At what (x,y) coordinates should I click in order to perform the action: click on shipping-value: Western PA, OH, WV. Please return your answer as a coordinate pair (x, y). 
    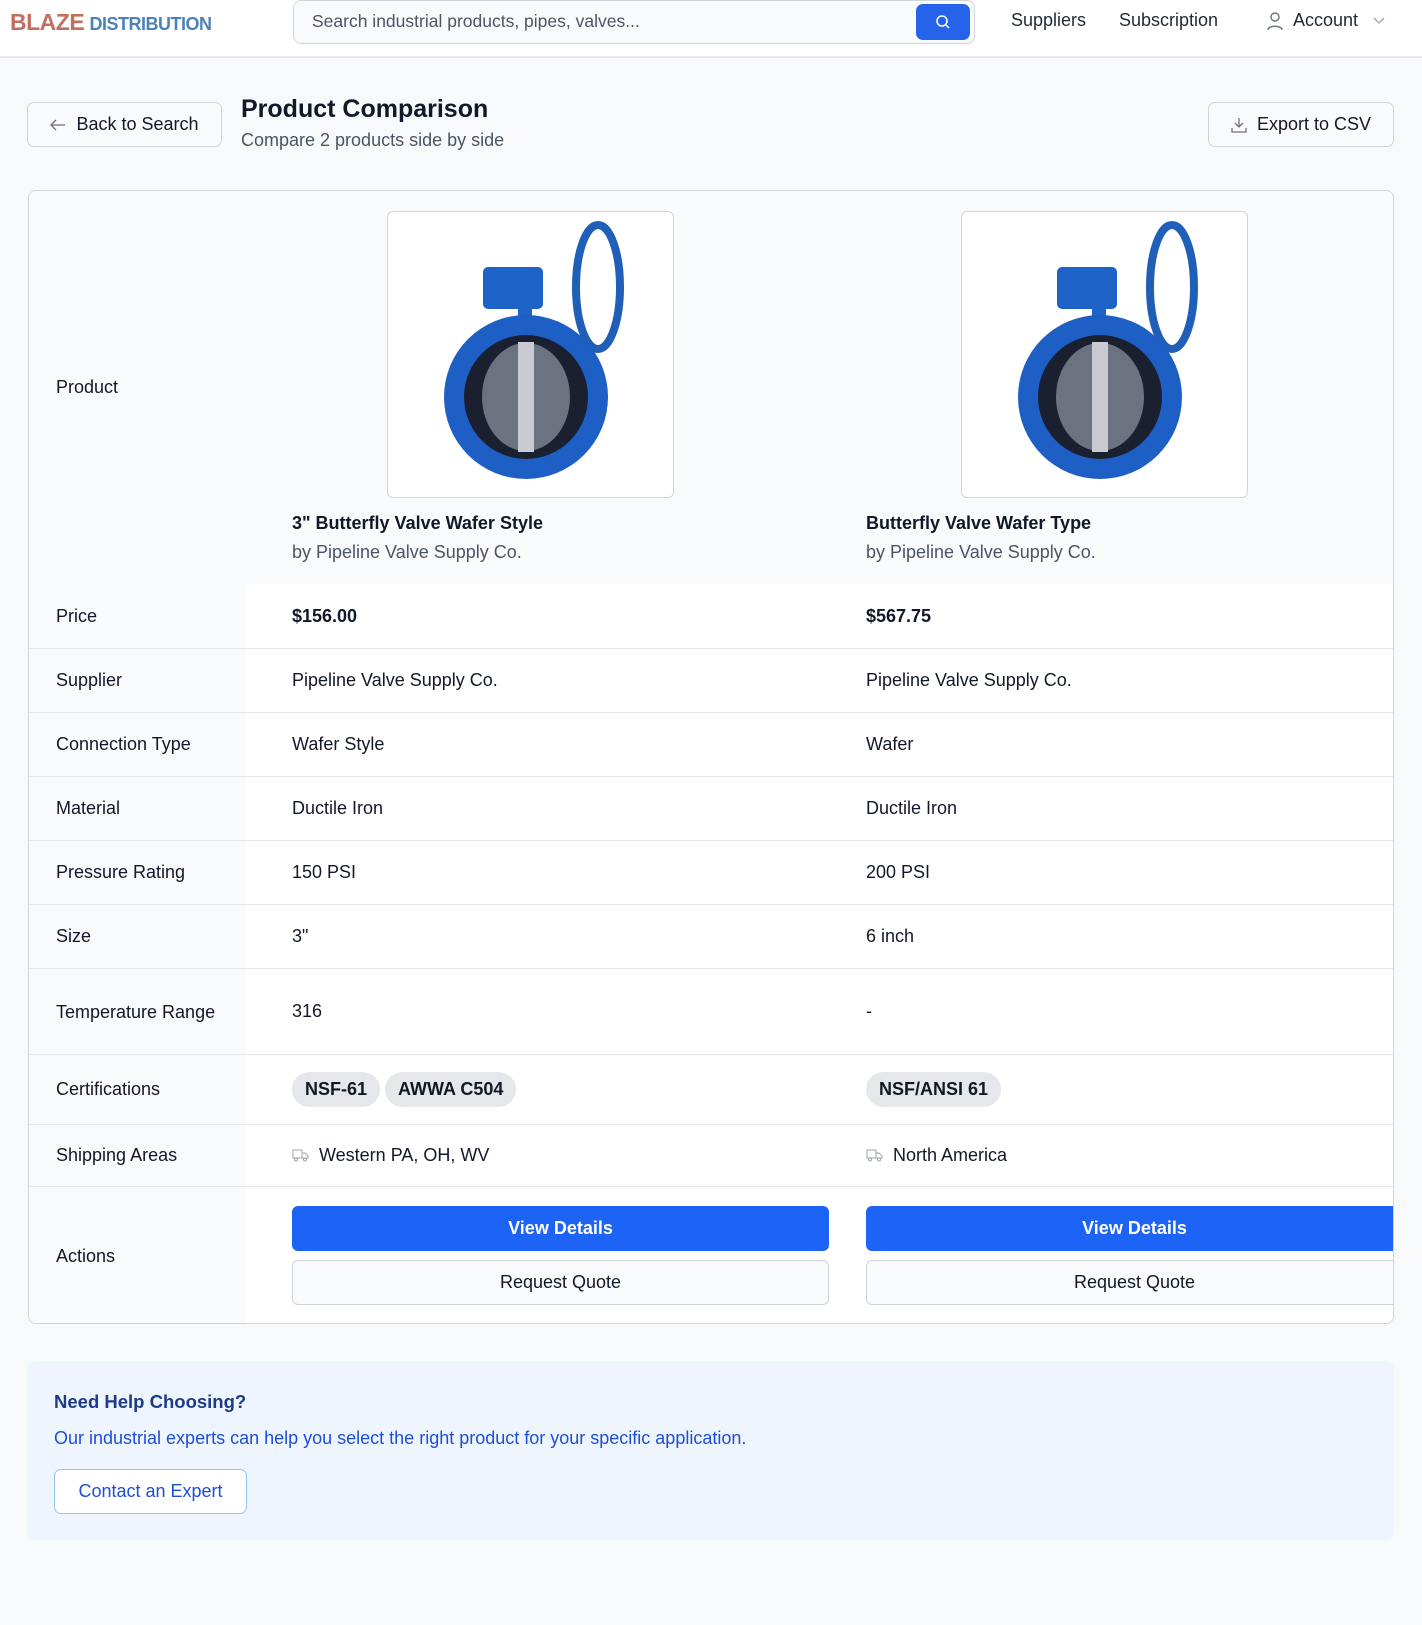
    Looking at the image, I should click on (404, 1155).